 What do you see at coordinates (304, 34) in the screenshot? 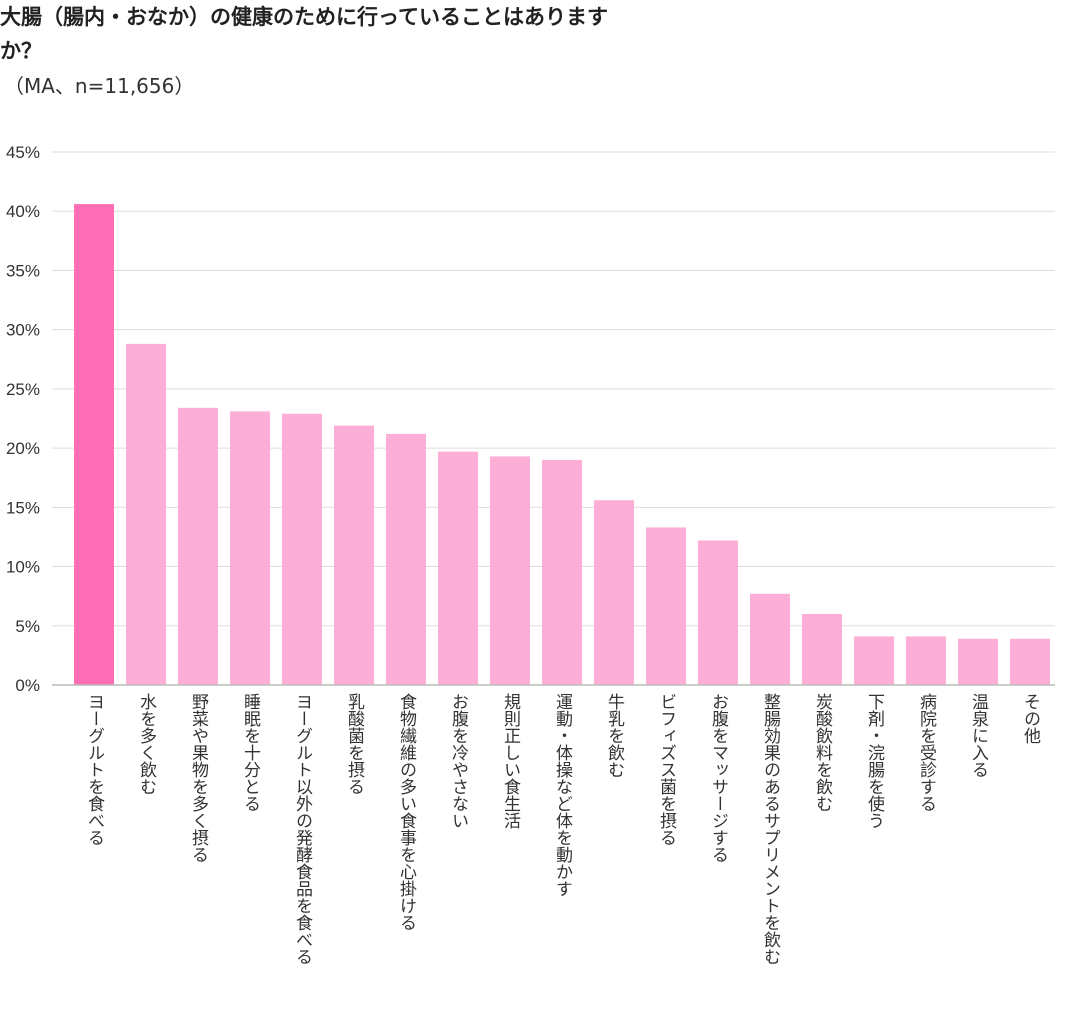
I see `chart-title: 大腸（腸内・おなか）の健康のために行っていることはありますか？` at bounding box center [304, 34].